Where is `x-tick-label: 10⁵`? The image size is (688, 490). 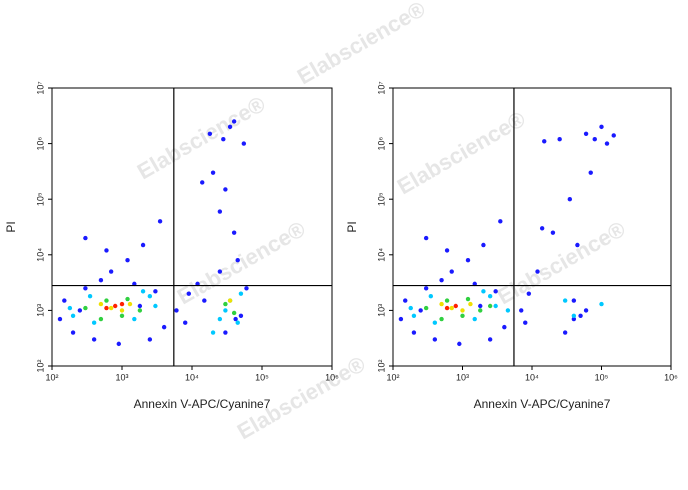 x-tick-label: 10⁵ is located at coordinates (262, 377).